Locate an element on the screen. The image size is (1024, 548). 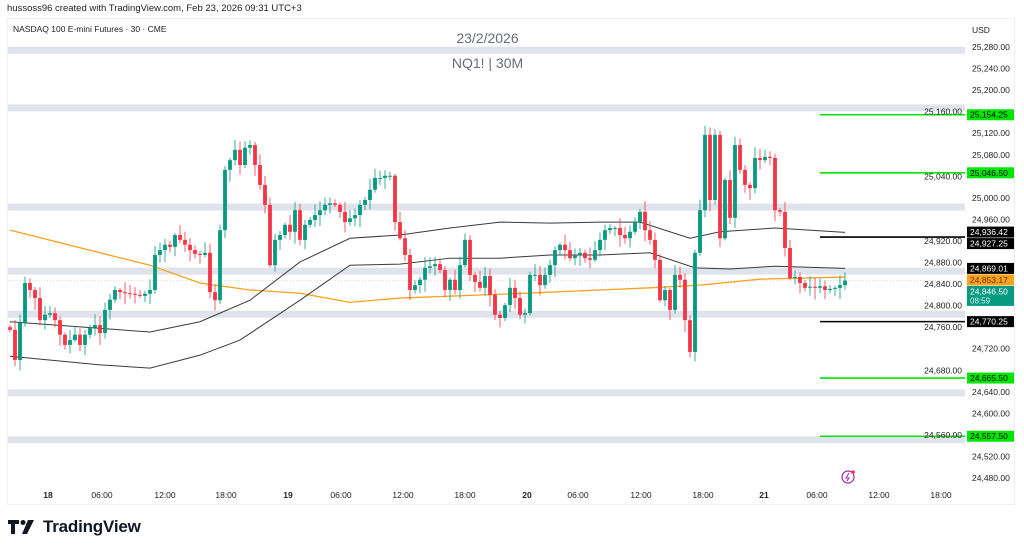
level-price-label: 24,927.25 is located at coordinates (989, 244).